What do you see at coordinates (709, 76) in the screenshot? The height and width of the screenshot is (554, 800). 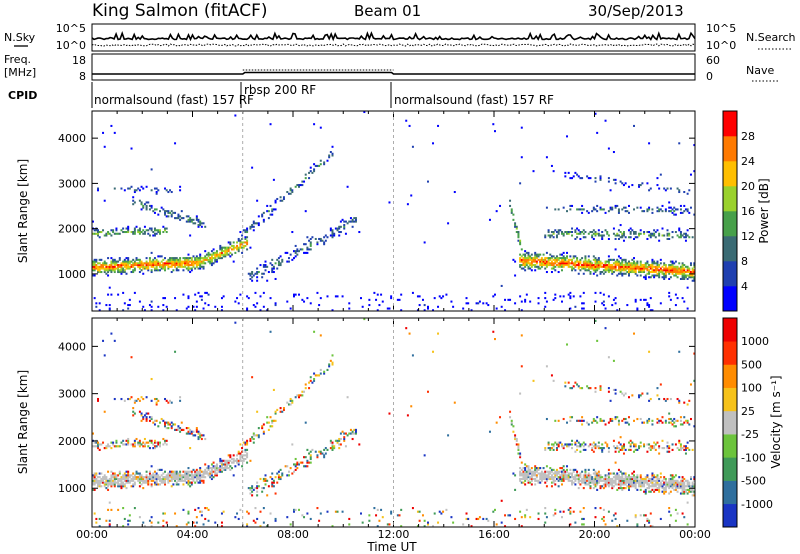 I see `freq-right-tick-bottom: 0` at bounding box center [709, 76].